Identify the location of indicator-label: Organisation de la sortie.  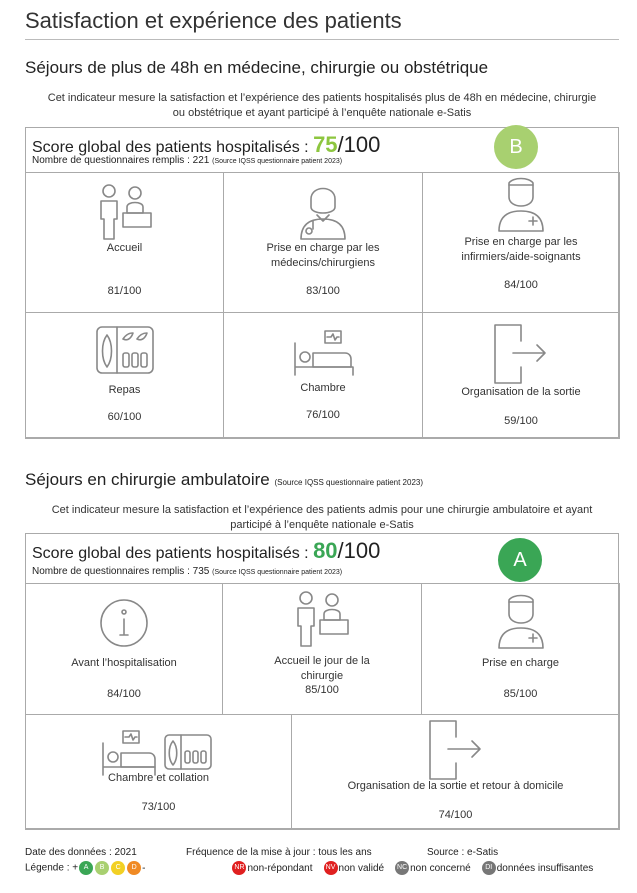
(521, 392).